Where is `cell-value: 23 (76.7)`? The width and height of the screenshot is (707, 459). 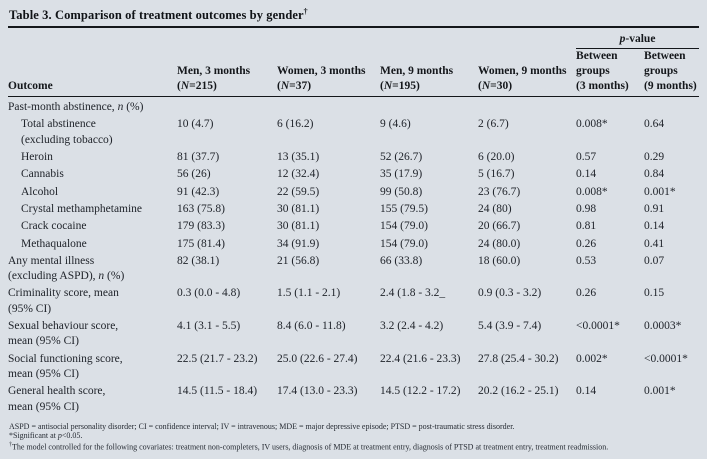
cell-value: 23 (76.7) is located at coordinates (499, 191).